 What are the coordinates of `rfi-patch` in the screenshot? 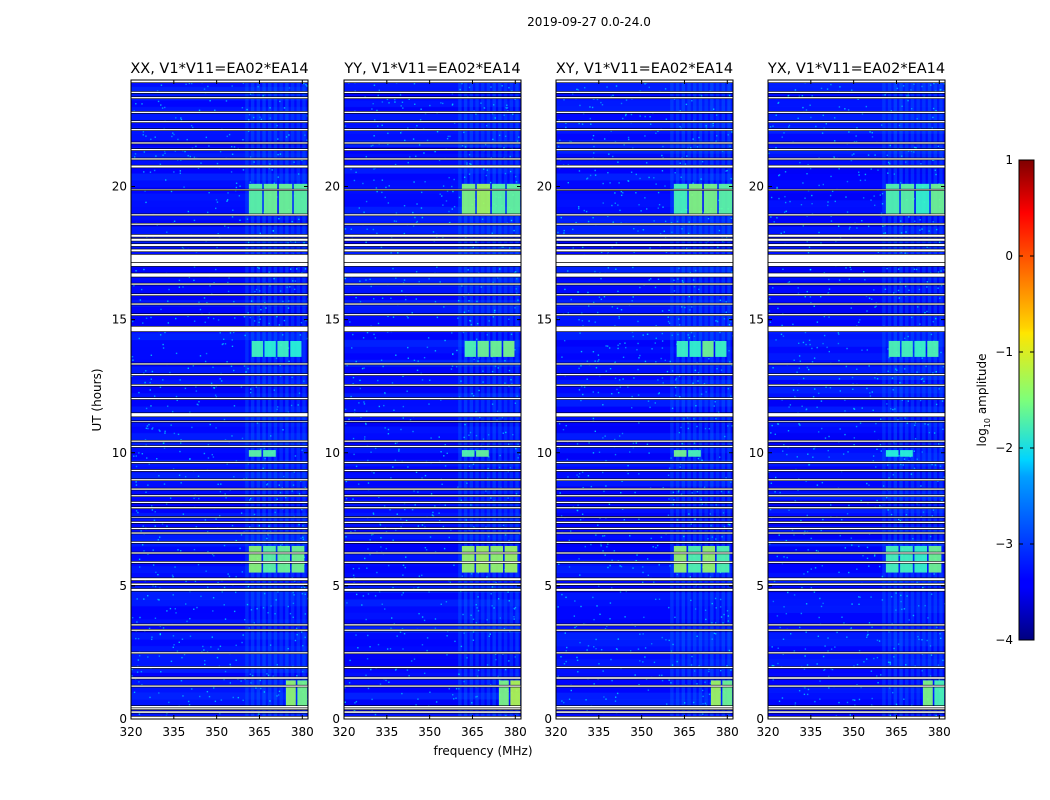 It's located at (933, 693).